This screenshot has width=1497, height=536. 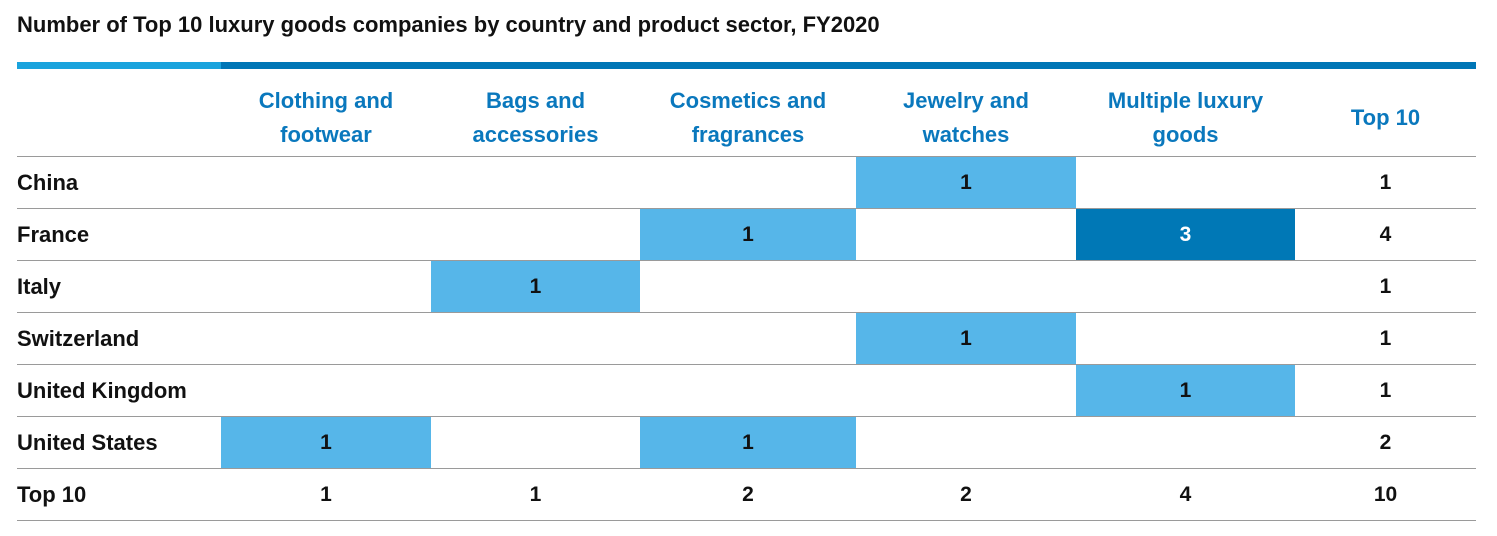 What do you see at coordinates (1185, 494) in the screenshot?
I see `total-cell: 4` at bounding box center [1185, 494].